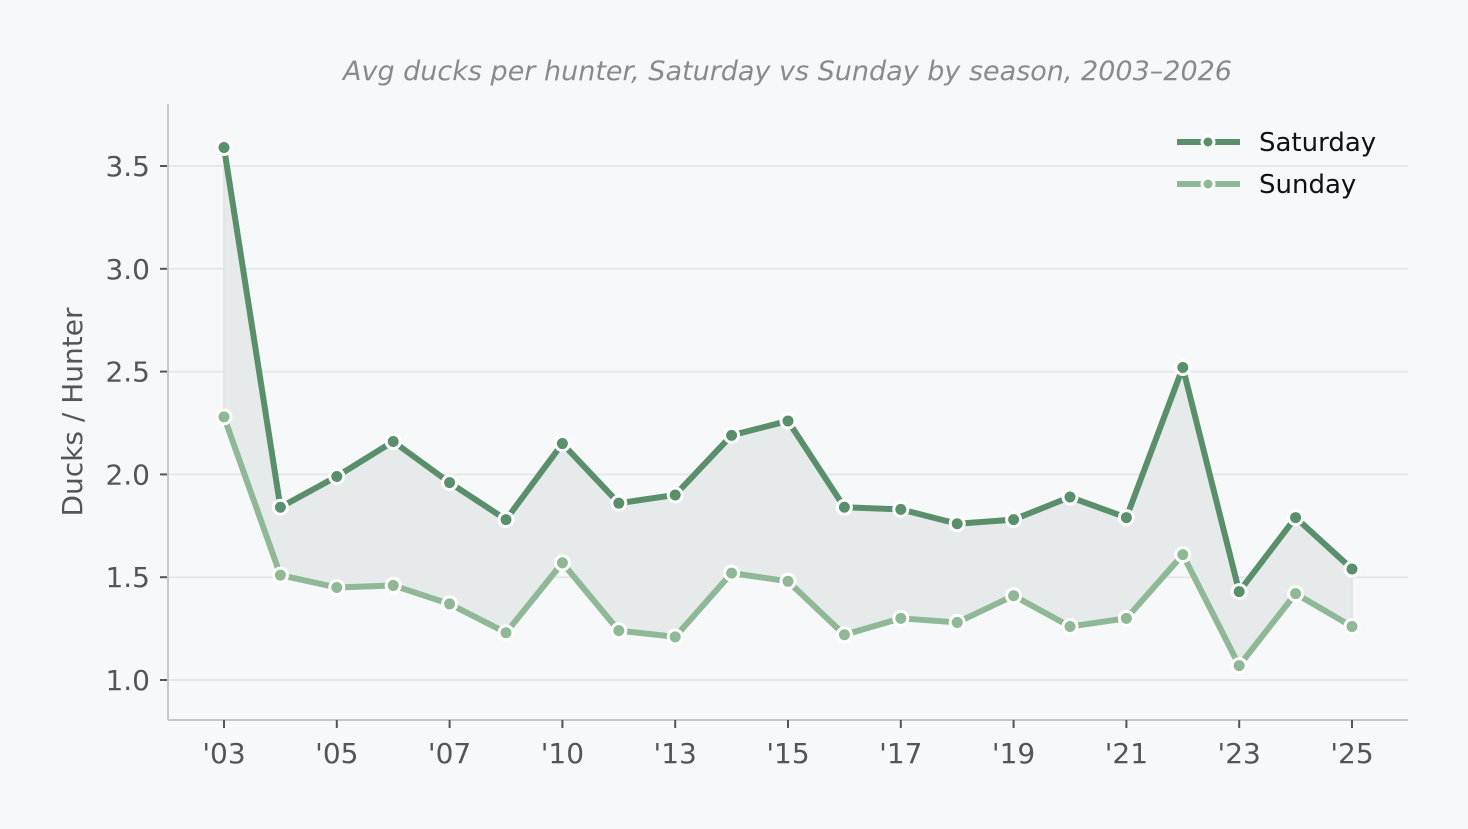  I want to click on x-tick-label: '17, so click(900, 753).